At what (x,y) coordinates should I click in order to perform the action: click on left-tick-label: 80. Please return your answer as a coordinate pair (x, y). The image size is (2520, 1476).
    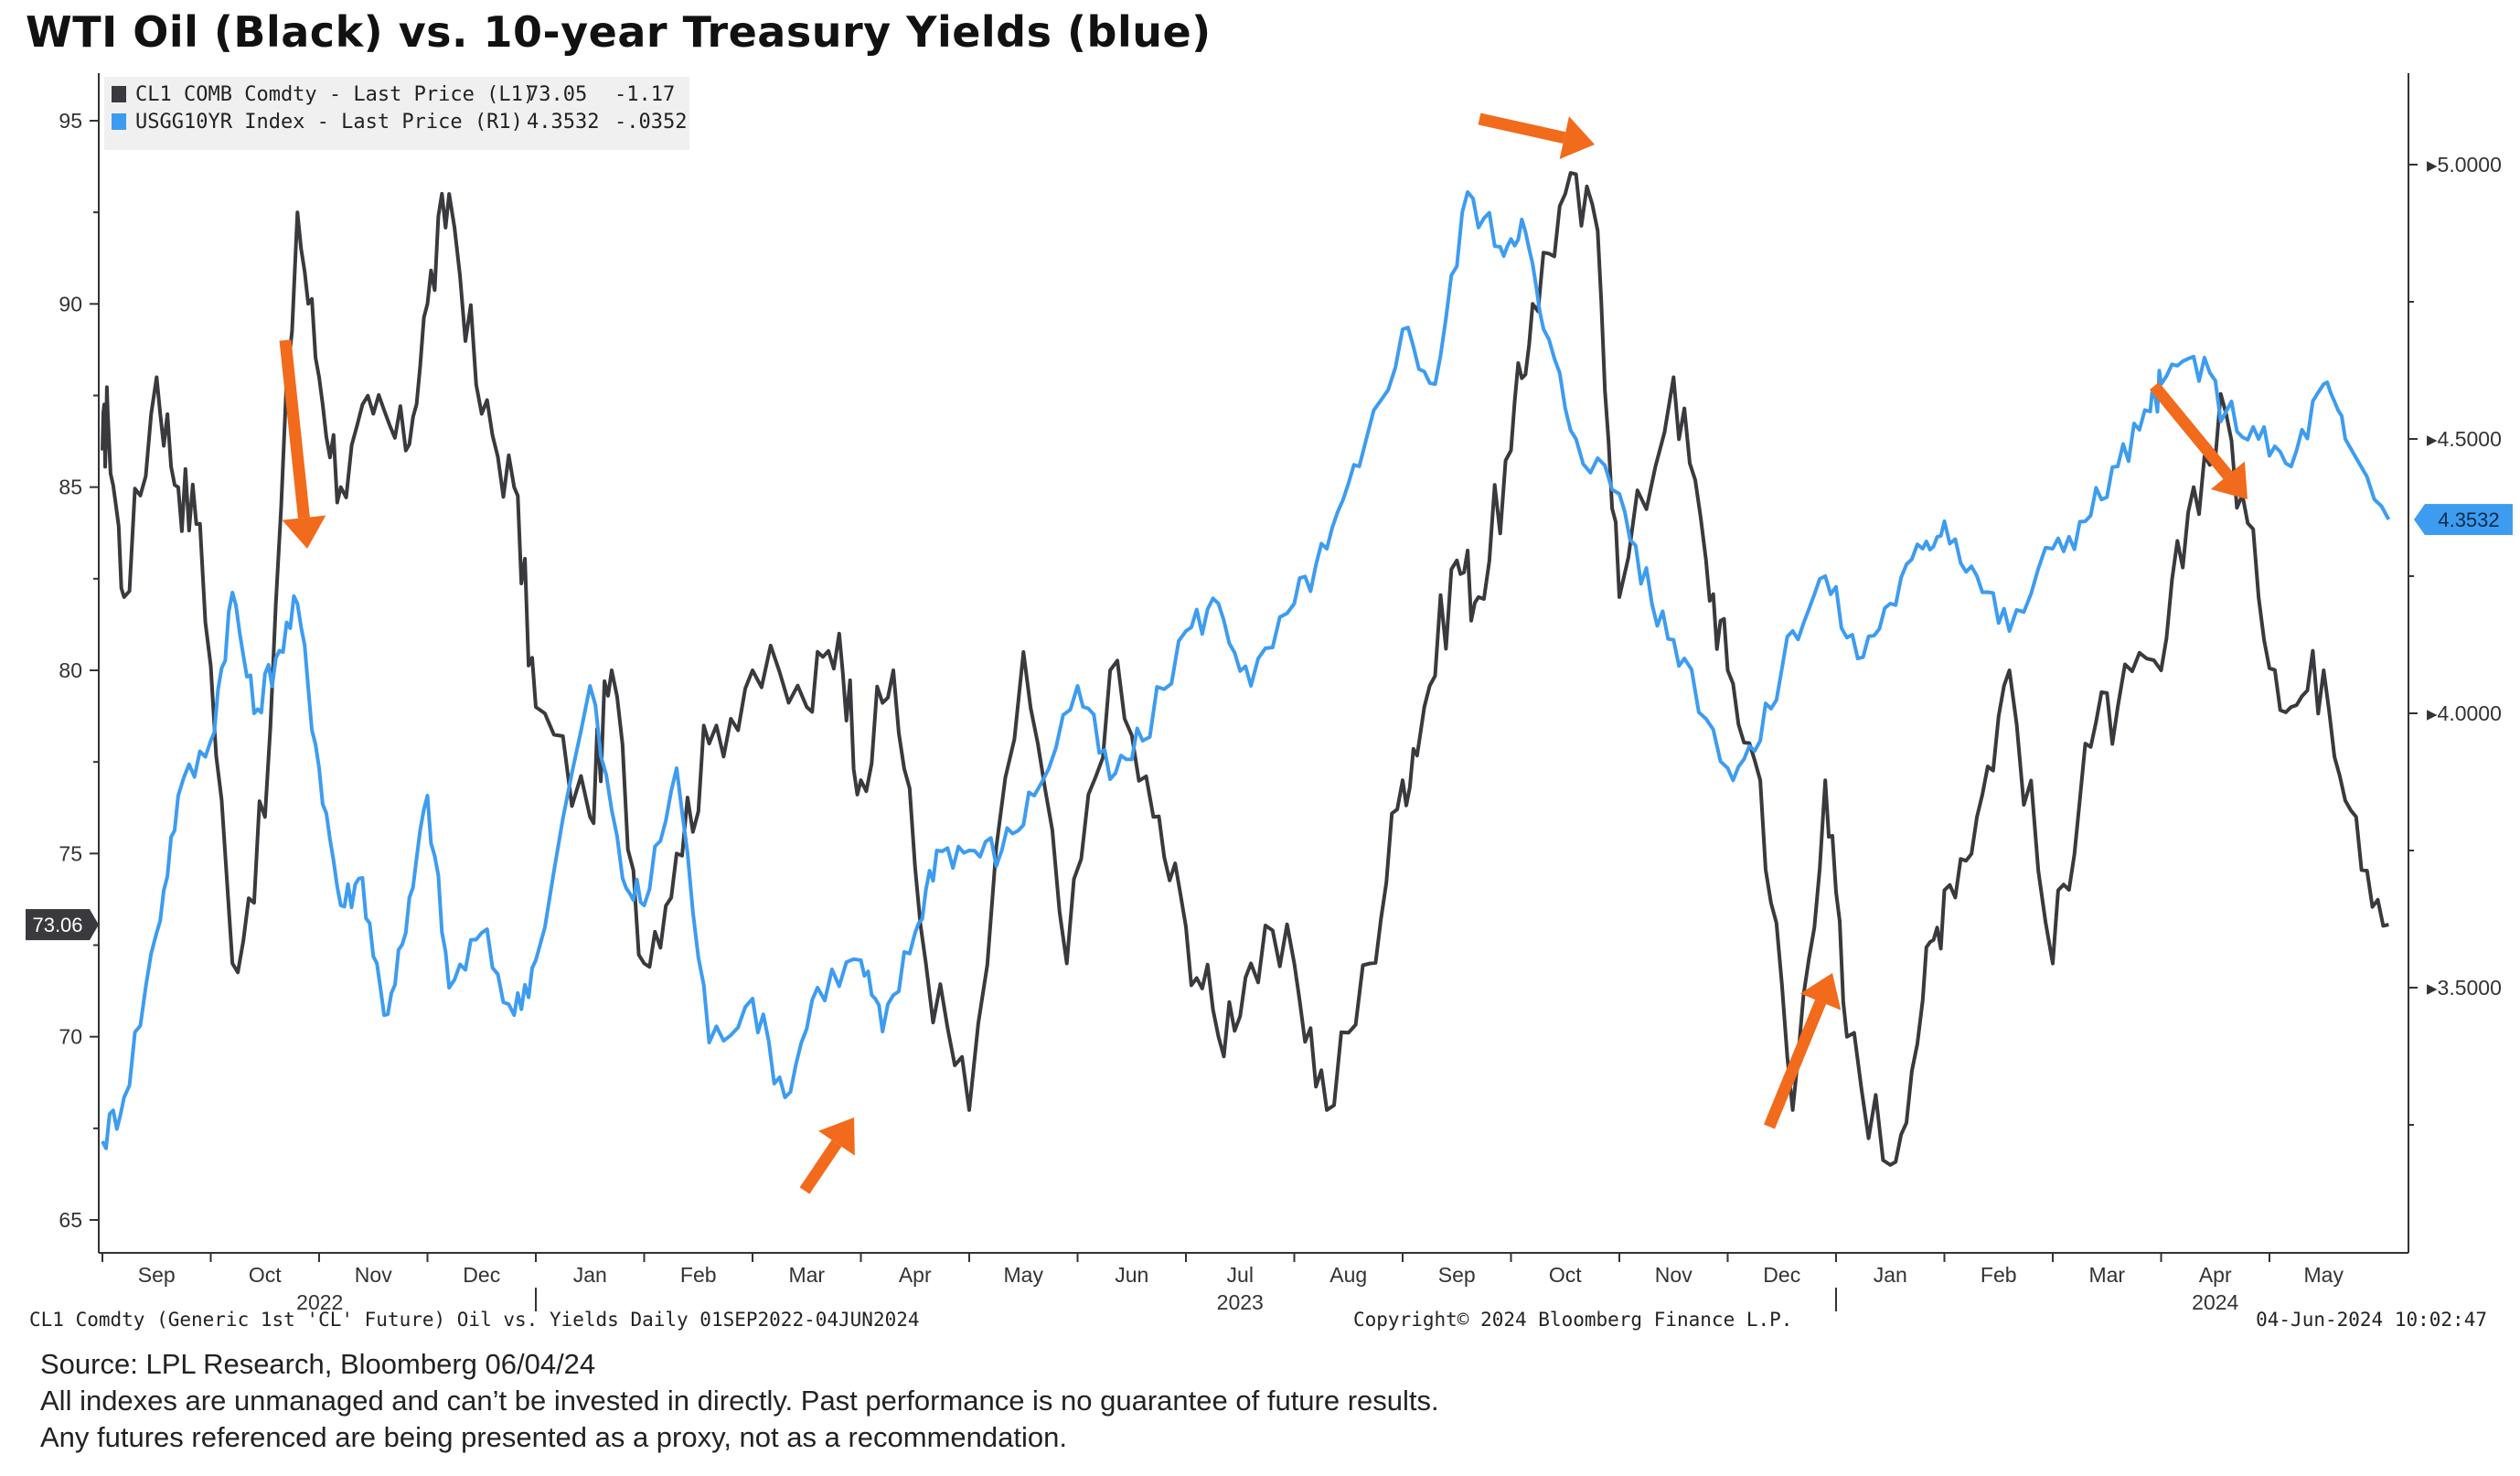
    Looking at the image, I should click on (70, 670).